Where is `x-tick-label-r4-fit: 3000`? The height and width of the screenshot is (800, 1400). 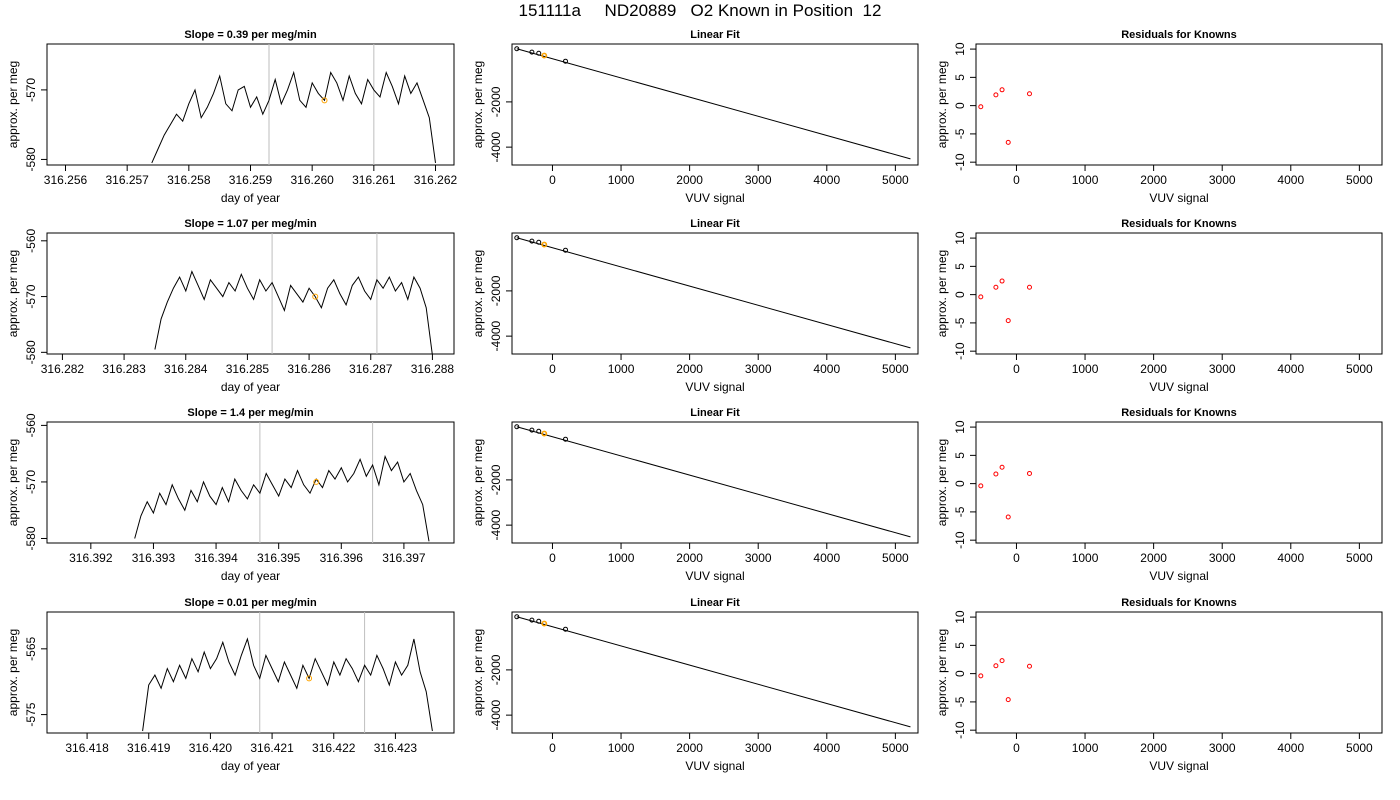 x-tick-label-r4-fit: 3000 is located at coordinates (758, 748).